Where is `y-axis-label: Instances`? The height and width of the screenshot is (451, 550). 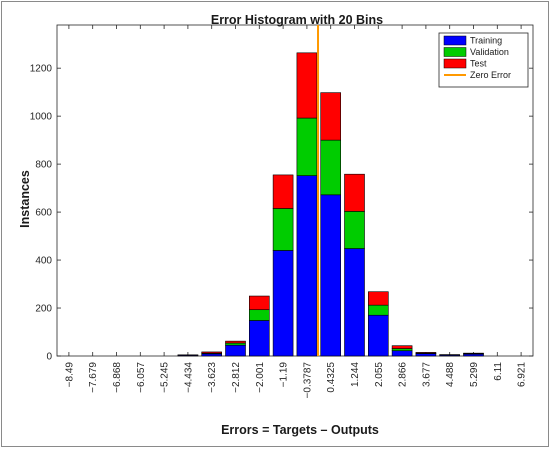 y-axis-label: Instances is located at coordinates (25, 199).